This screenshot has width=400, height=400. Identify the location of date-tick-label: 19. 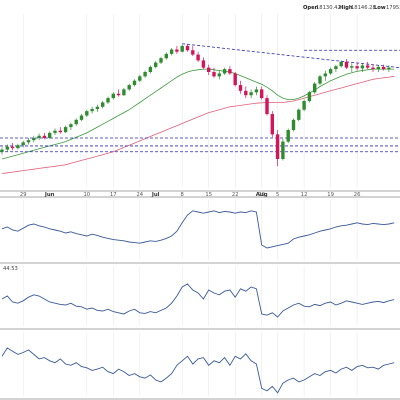
(330, 195).